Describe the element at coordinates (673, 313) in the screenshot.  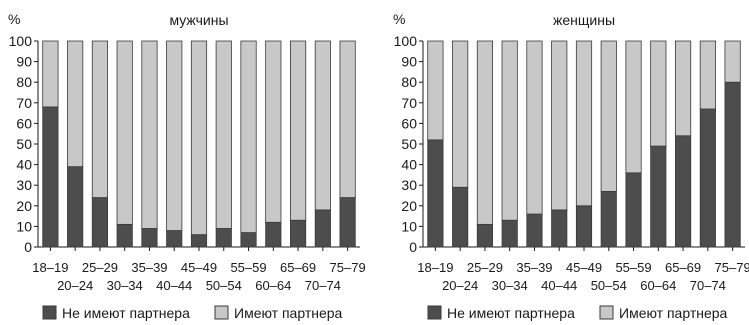
I see `legend-label: Имеют партнера` at that location.